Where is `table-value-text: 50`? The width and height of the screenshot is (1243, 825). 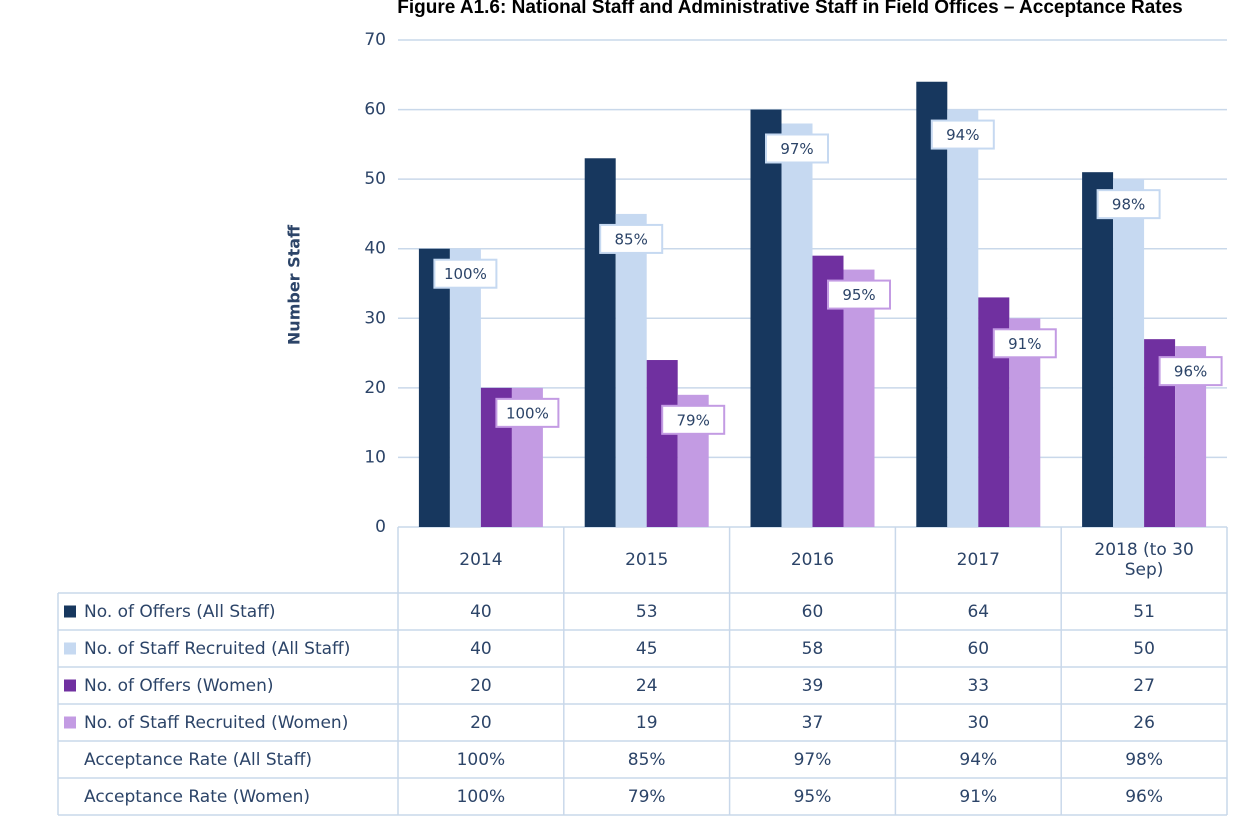 table-value-text: 50 is located at coordinates (1144, 648).